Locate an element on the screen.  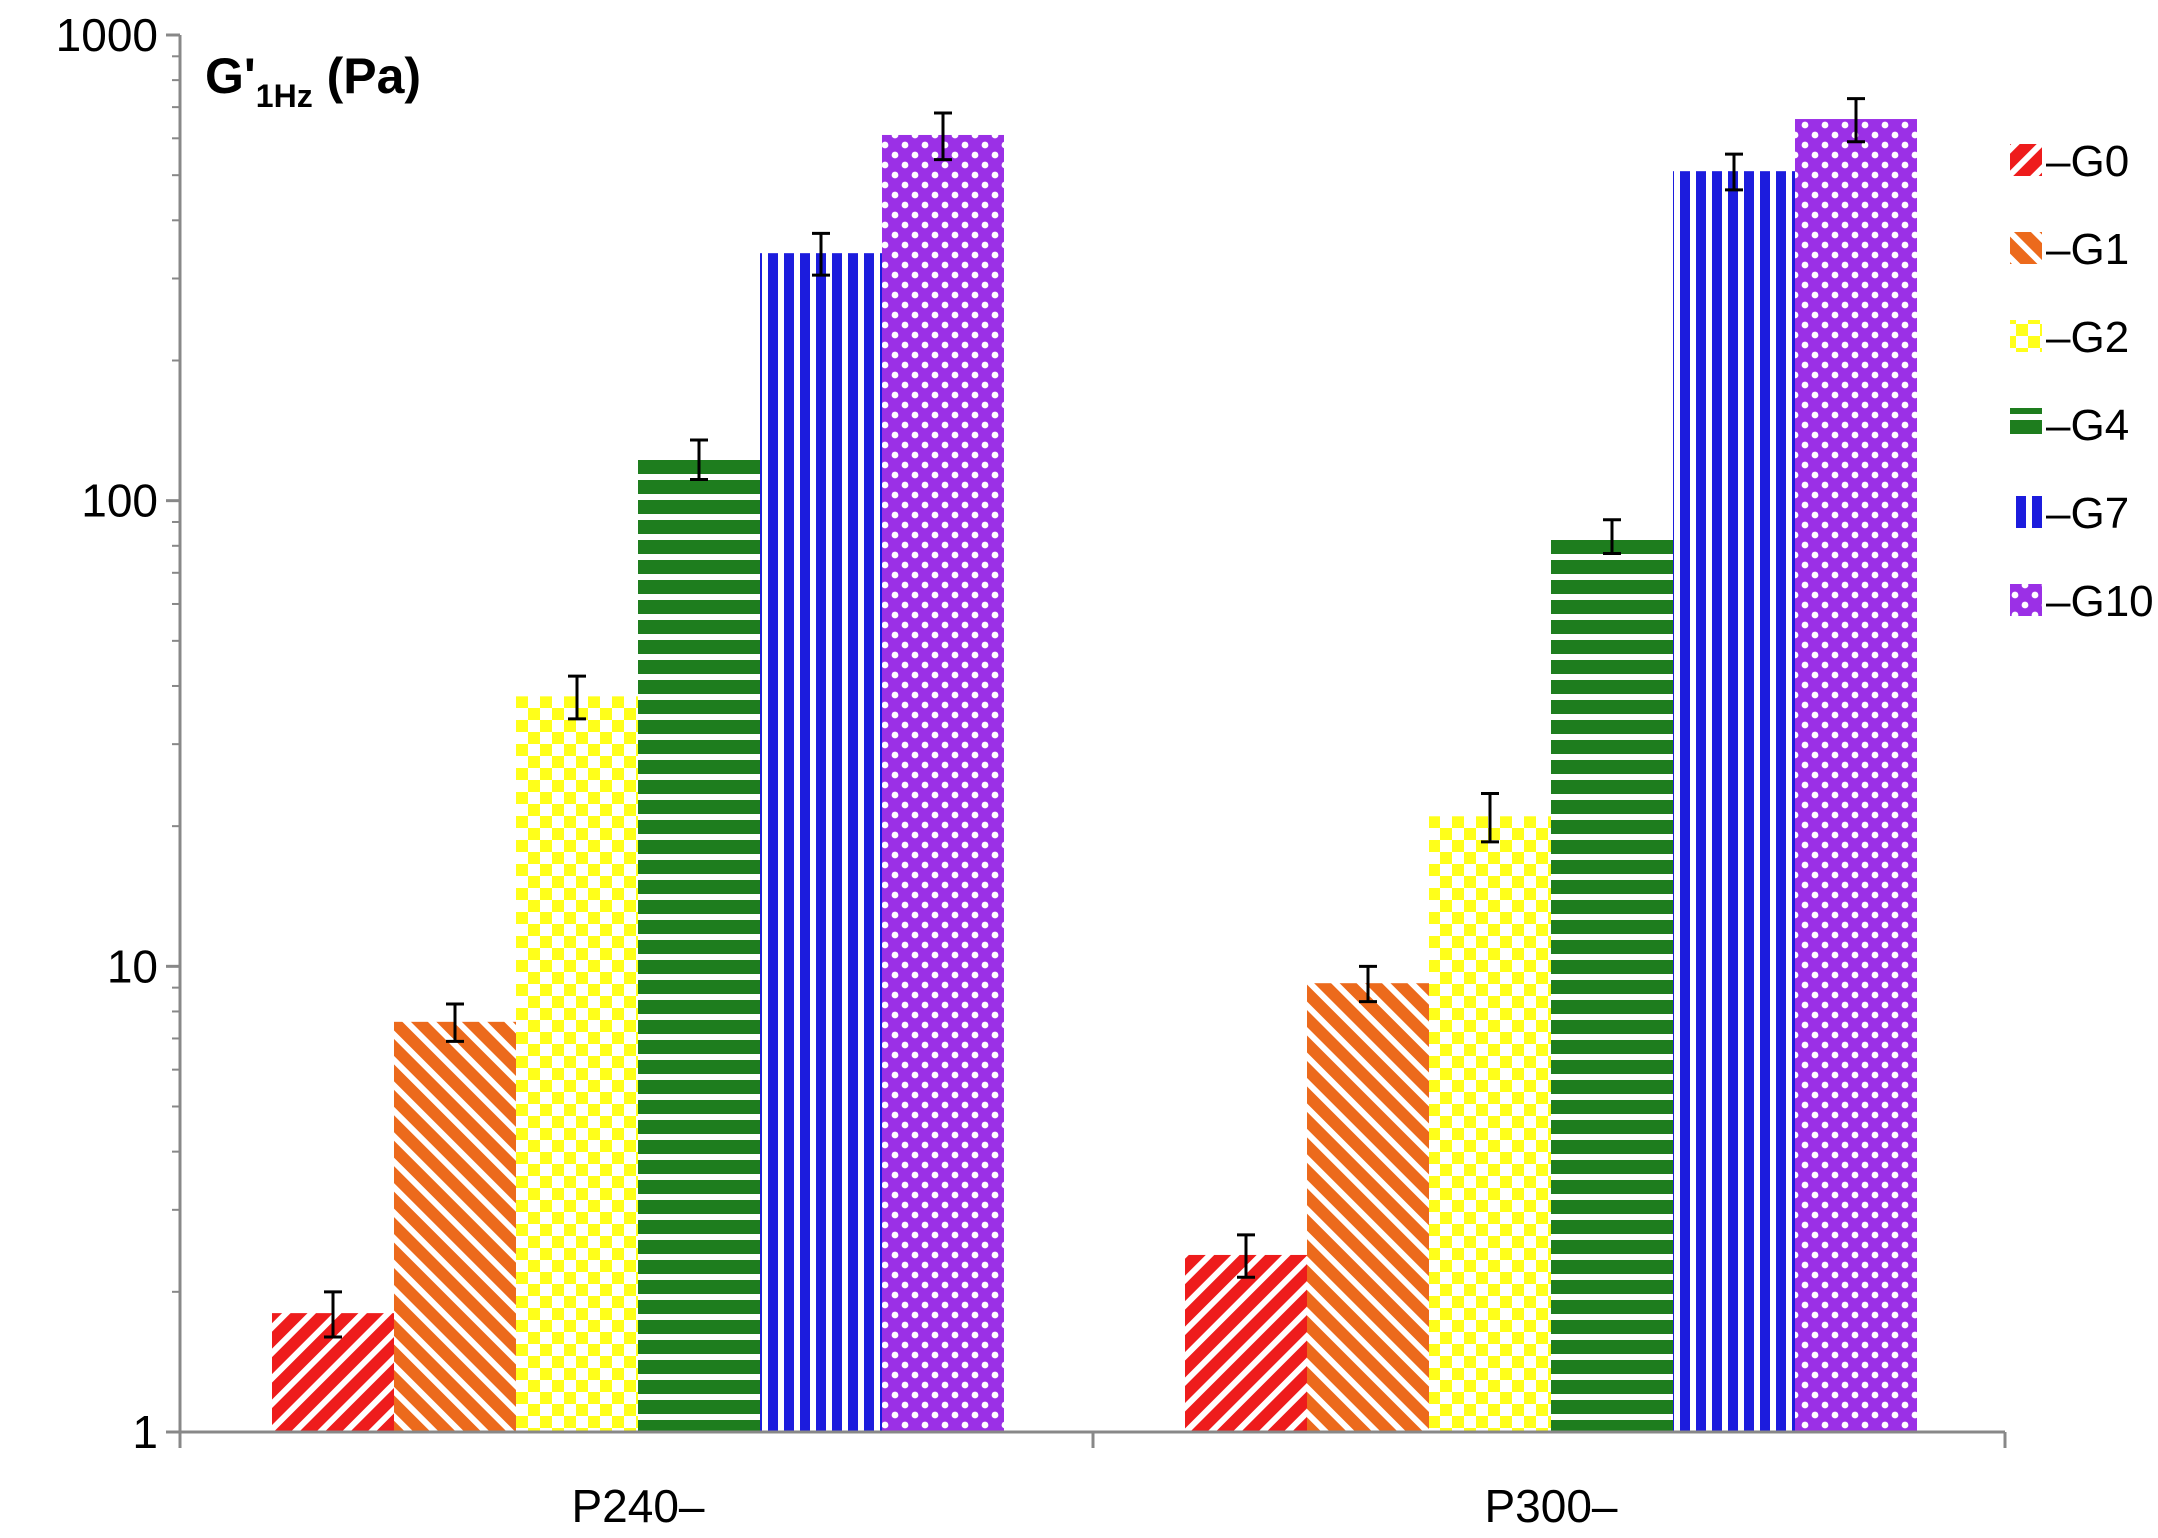
legend-item: –G0 is located at coordinates (2069, 161).